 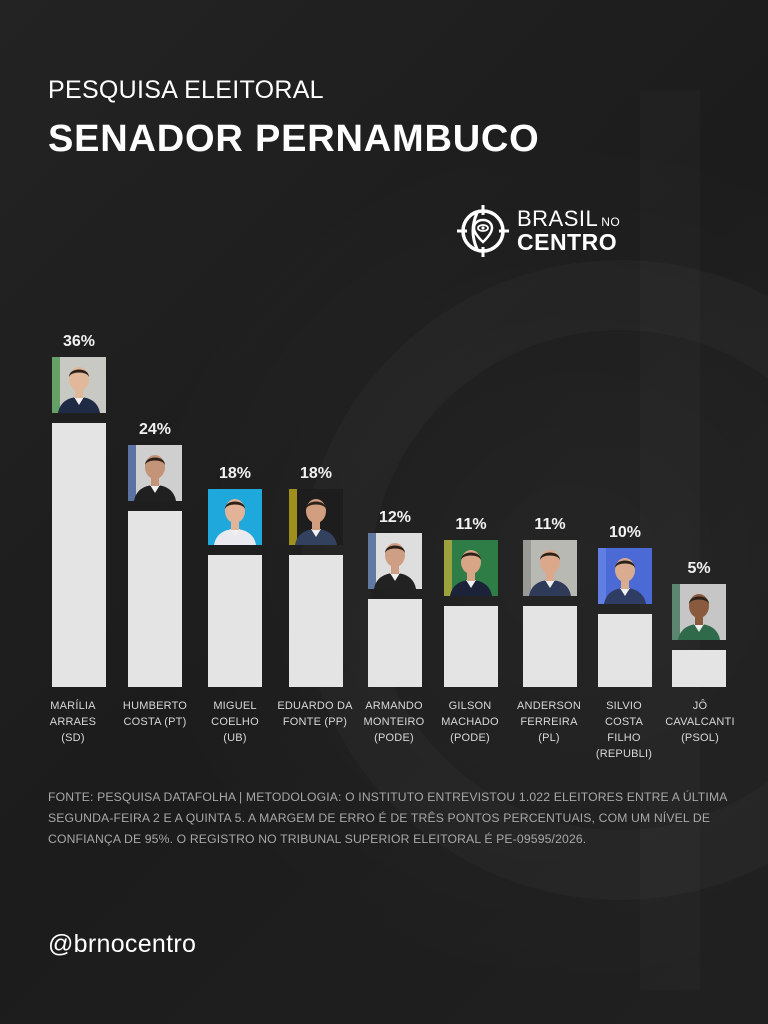 What do you see at coordinates (483, 231) in the screenshot?
I see `target-eye-pin-icon` at bounding box center [483, 231].